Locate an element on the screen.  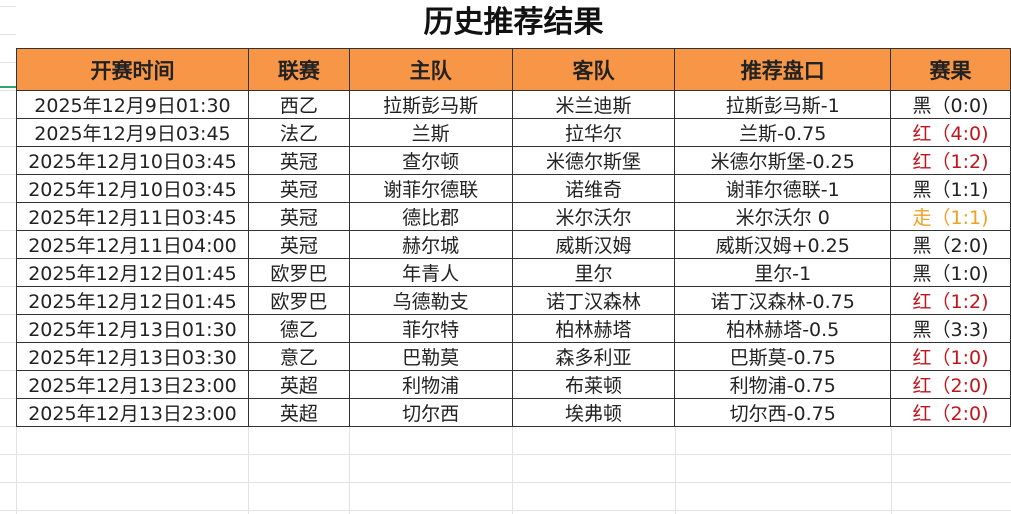
time-cell: 2025年12月9日03:45 is located at coordinates (132, 132).